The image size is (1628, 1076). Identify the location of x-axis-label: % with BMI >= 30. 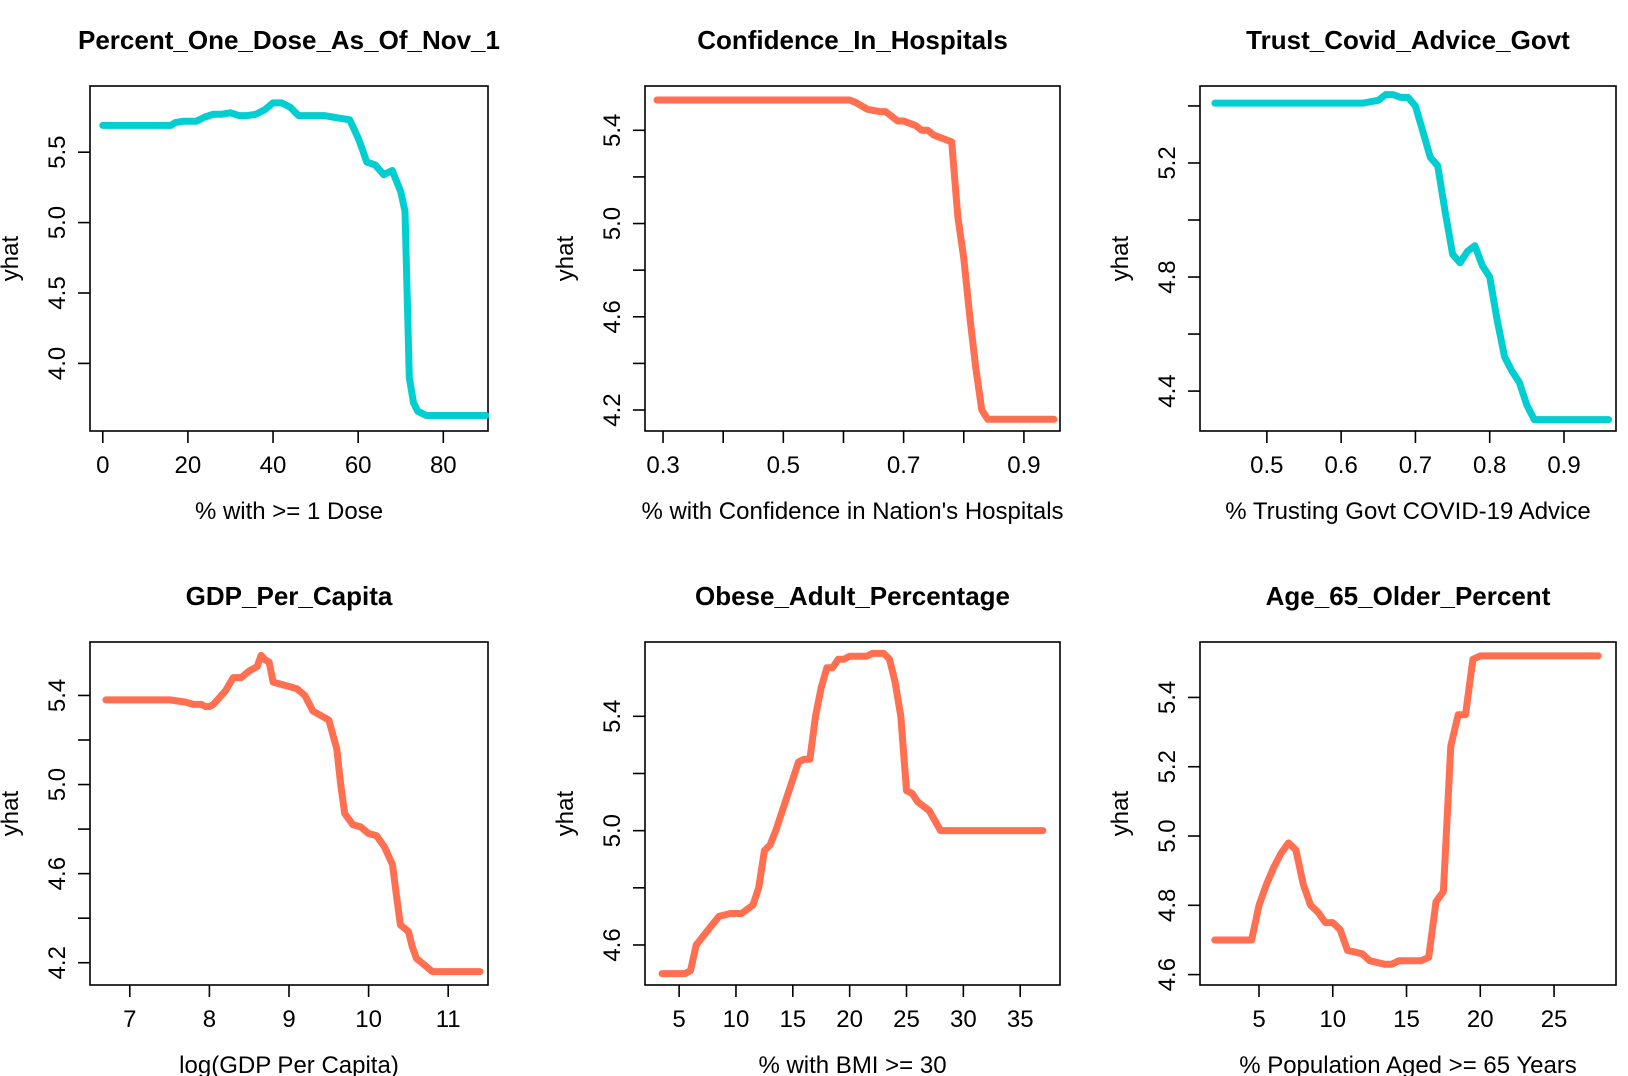
(852, 1064).